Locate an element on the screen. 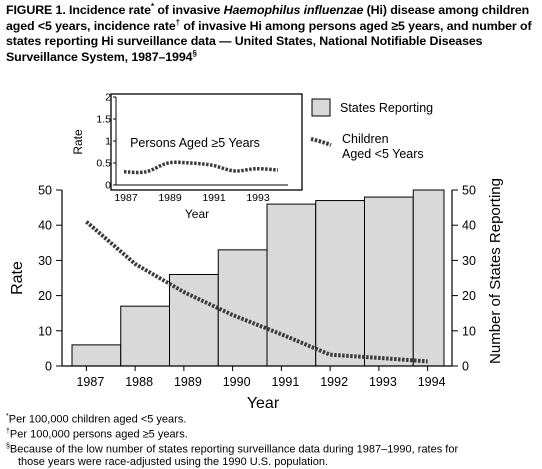  bar-1987 is located at coordinates (96, 355).